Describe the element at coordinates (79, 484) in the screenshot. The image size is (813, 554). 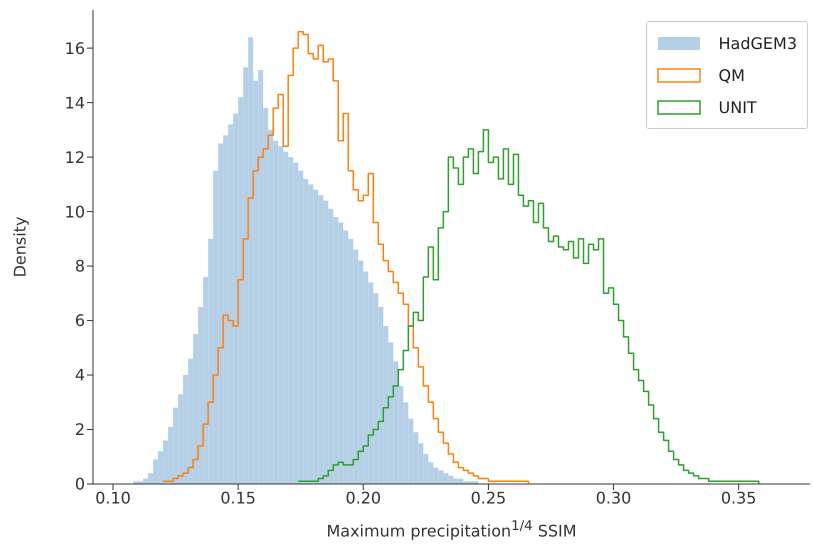
I see `y-tick-label: 0` at that location.